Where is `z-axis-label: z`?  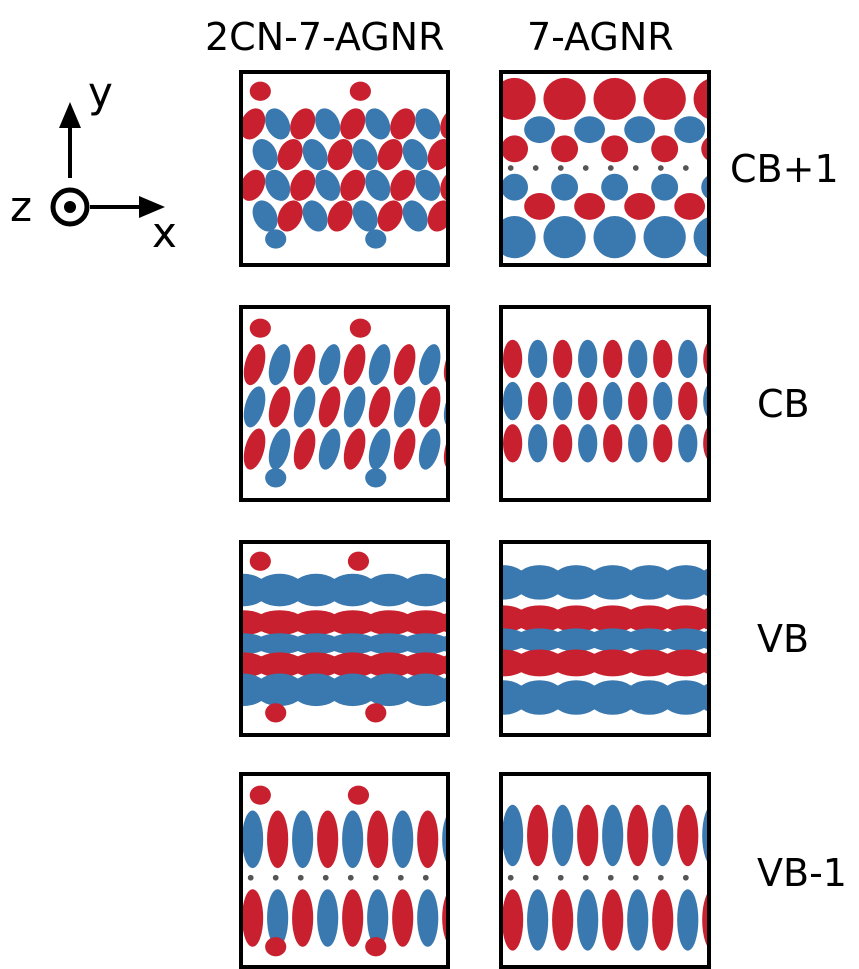 z-axis-label: z is located at coordinates (21, 206).